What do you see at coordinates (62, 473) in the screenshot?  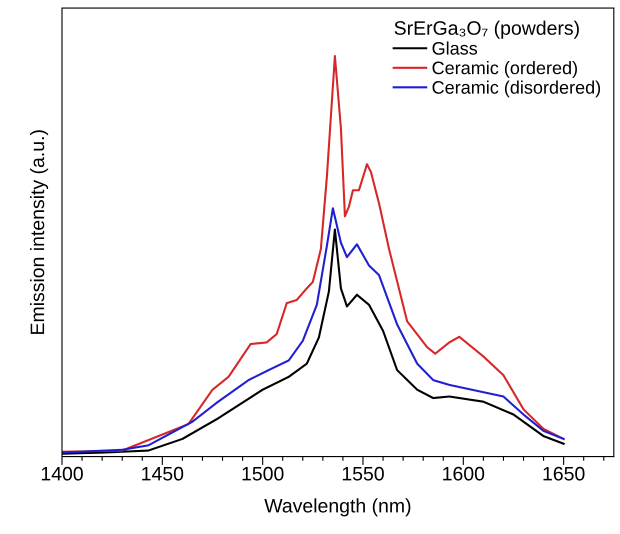 I see `x-tick-label: 1400` at bounding box center [62, 473].